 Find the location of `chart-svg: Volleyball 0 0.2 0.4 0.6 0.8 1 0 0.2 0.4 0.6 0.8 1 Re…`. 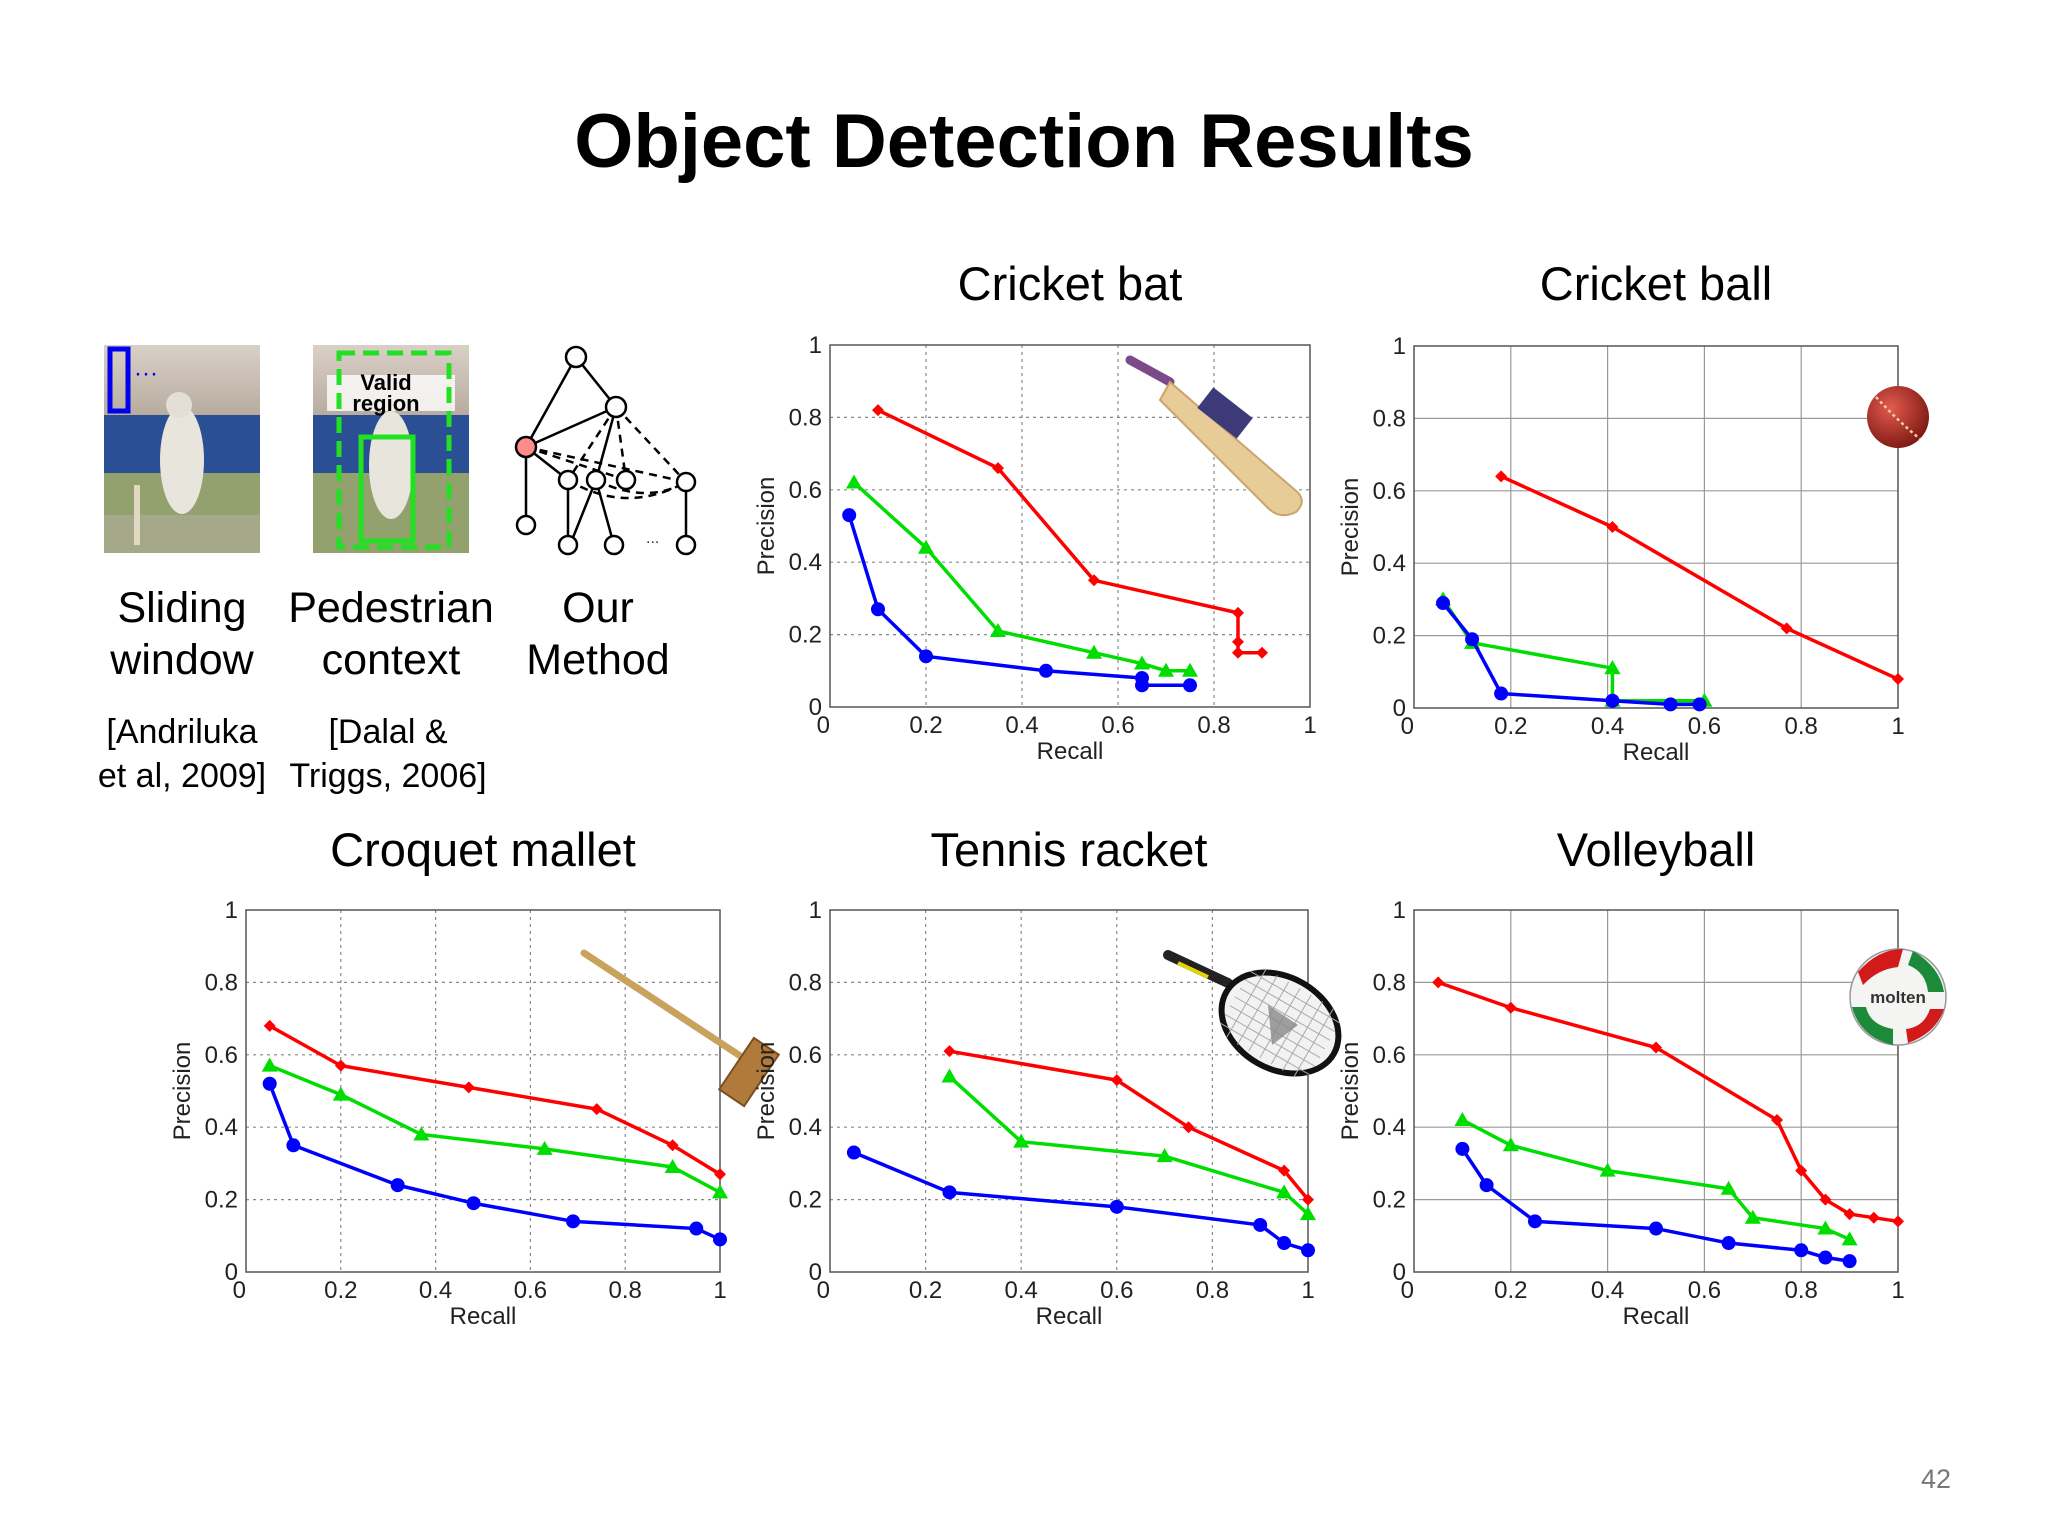

chart-svg: Volleyball 0 0.2 0.4 0.6 0.8 1 0 0.2 0.4 0.6 0.8 1 Re… is located at coordinates (1642, 1076).